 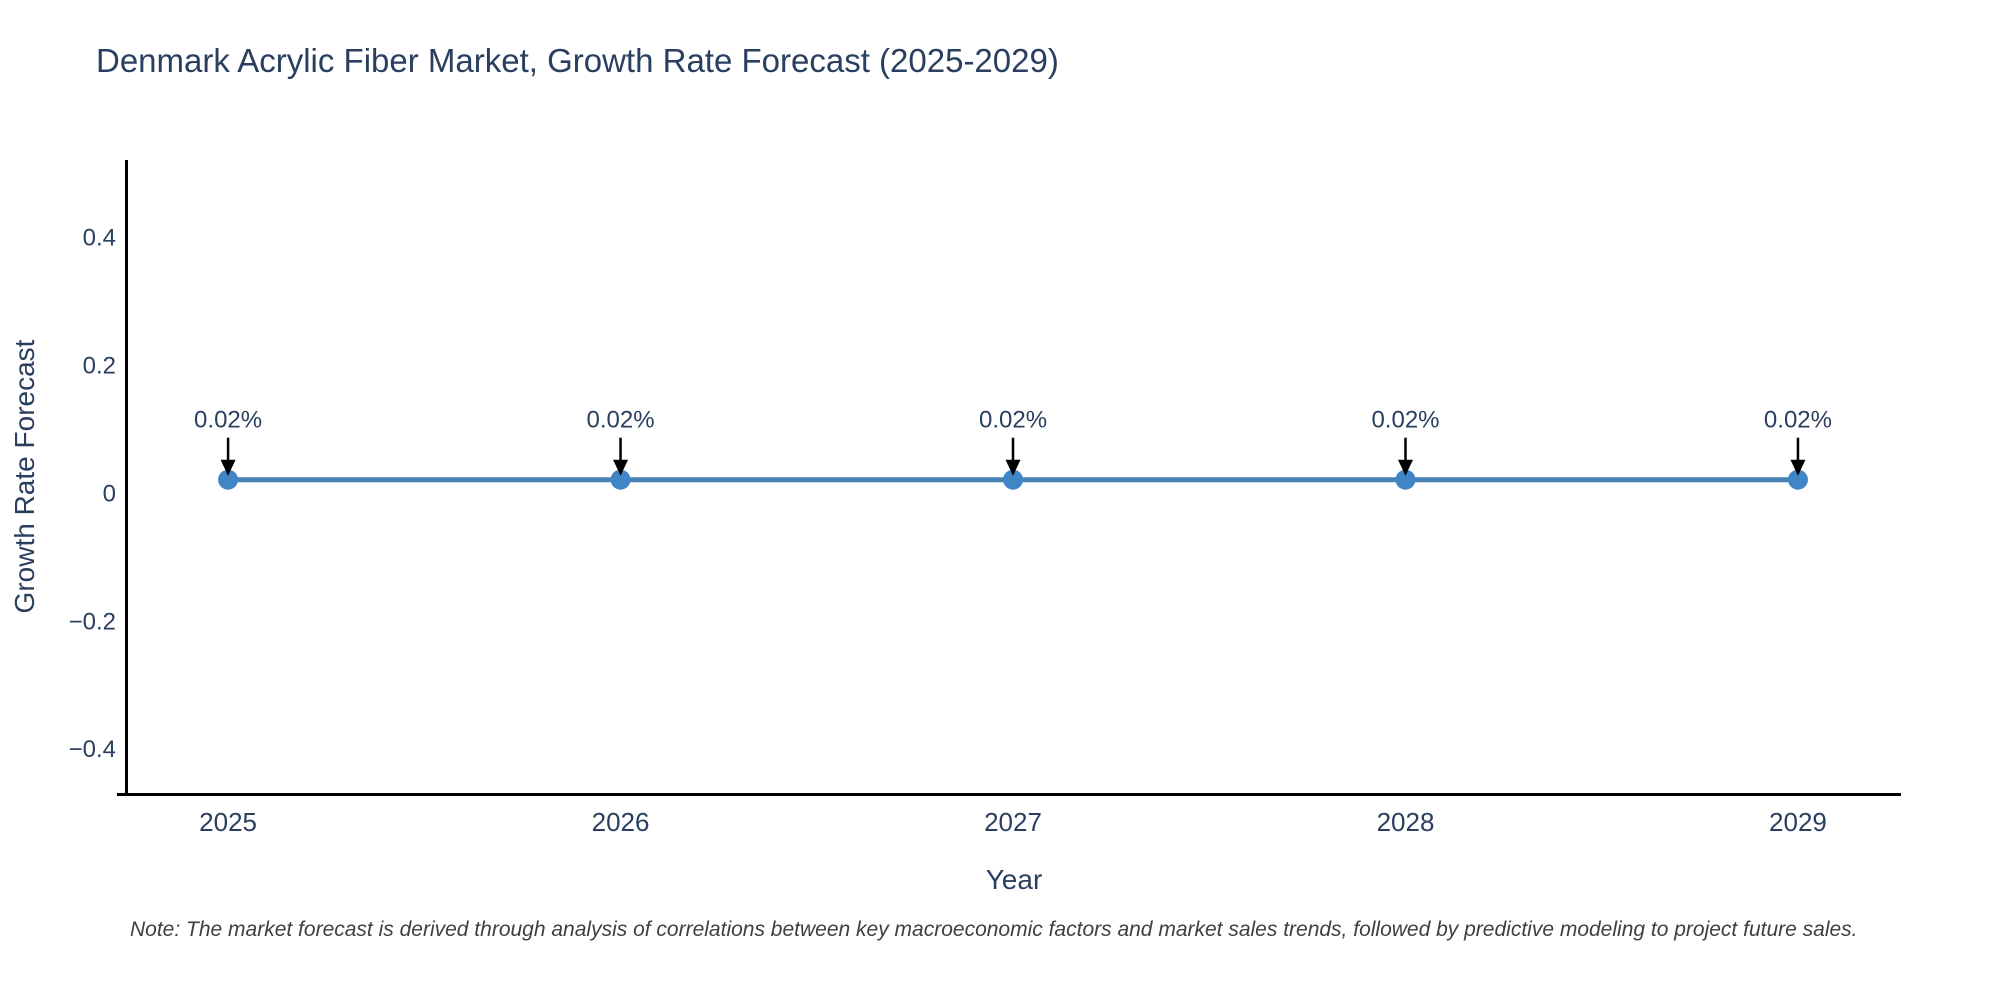 I want to click on y-axis-title: Growth Rate Forecast, so click(x=24, y=476).